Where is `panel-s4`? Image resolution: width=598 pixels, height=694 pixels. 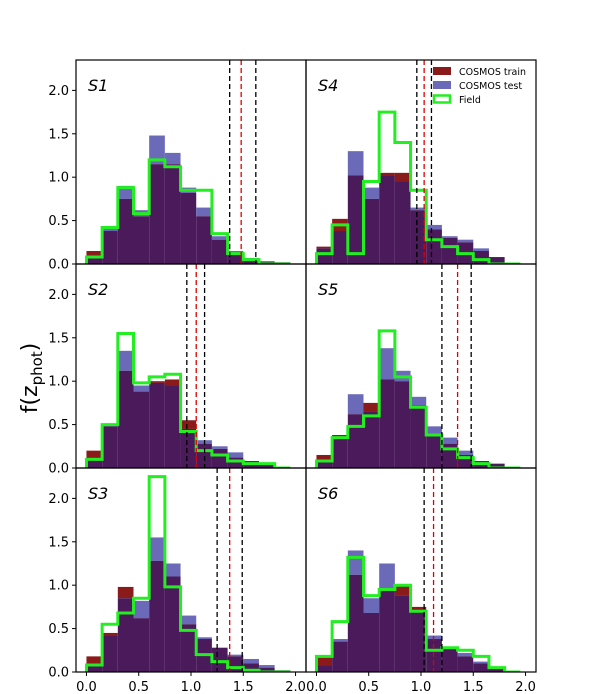 panel-s4 is located at coordinates (417, 162).